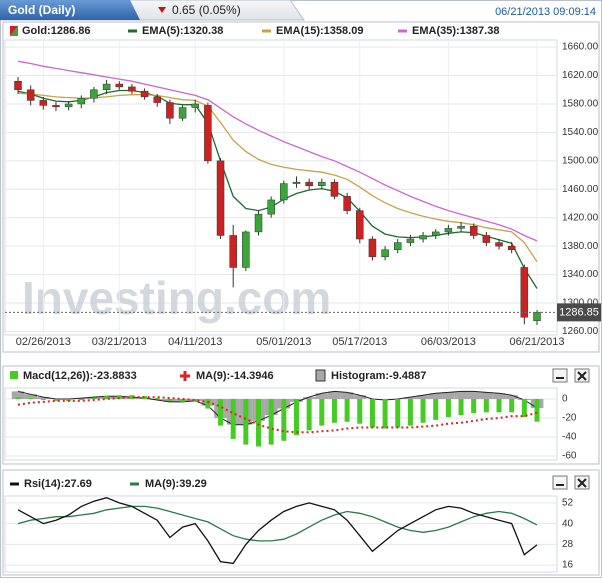  I want to click on last-price-label: 1286.85, so click(579, 312).